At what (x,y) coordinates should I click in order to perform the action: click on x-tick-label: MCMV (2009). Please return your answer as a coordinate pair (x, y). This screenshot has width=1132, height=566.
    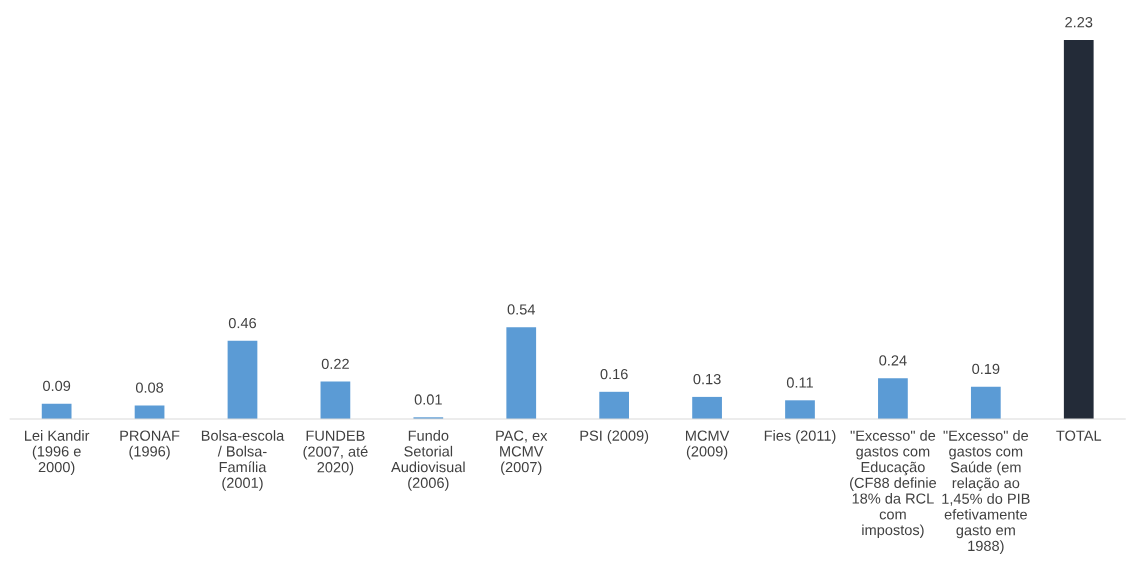
    Looking at the image, I should click on (707, 445).